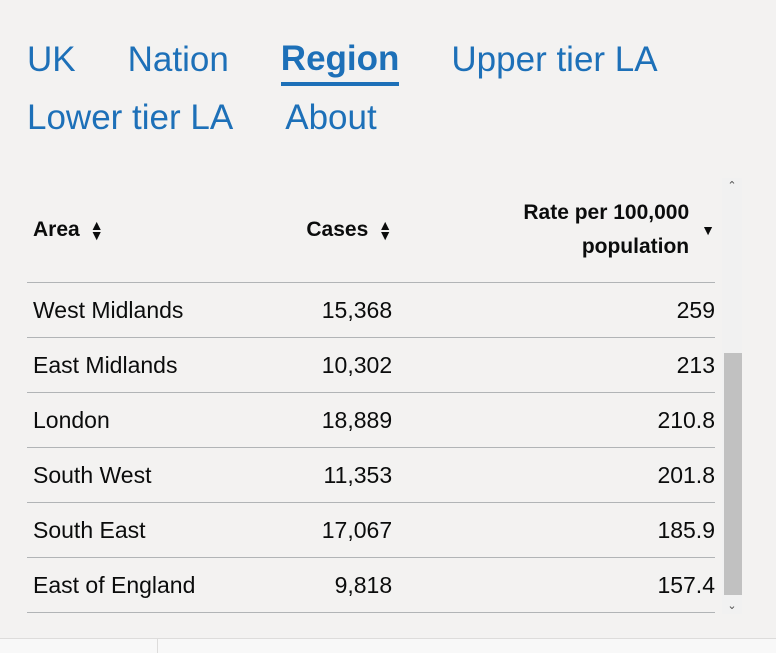 The width and height of the screenshot is (776, 653). Describe the element at coordinates (178, 59) in the screenshot. I see `tab-nation: Nation` at that location.